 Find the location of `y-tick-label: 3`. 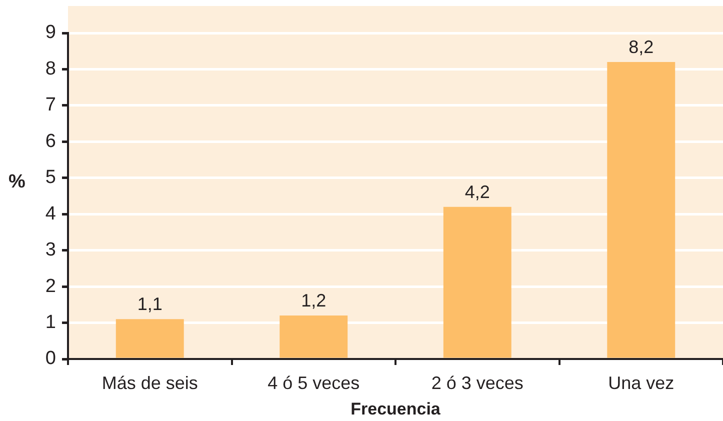

y-tick-label: 3 is located at coordinates (50, 250).